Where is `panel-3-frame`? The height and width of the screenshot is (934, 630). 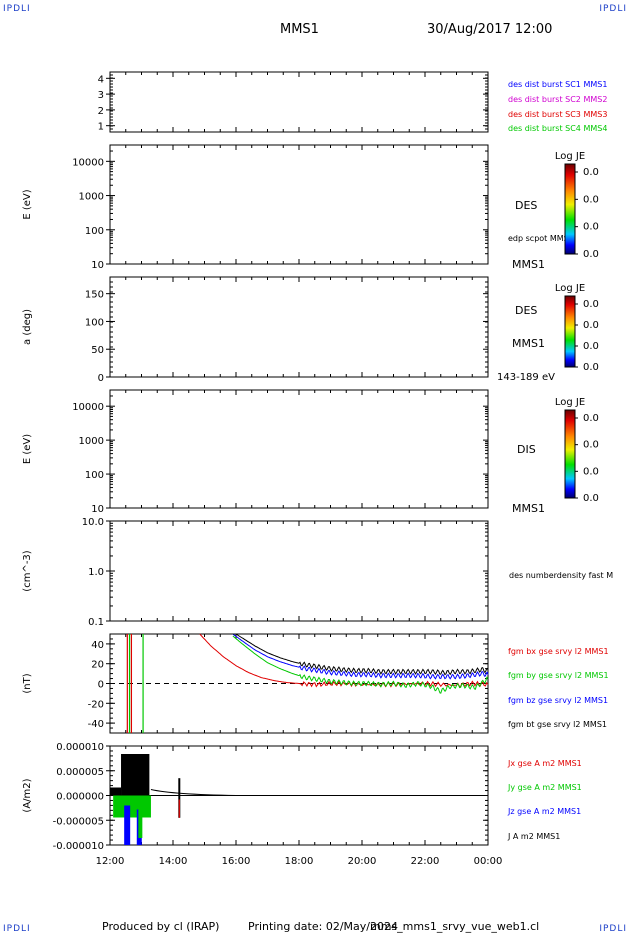
panel-3-frame is located at coordinates (299, 327).